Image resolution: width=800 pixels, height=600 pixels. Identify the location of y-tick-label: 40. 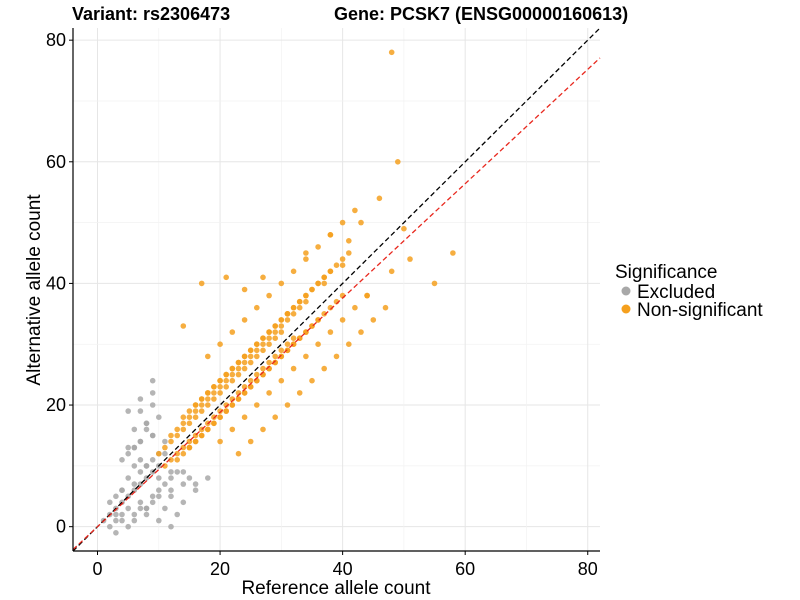
(56, 283).